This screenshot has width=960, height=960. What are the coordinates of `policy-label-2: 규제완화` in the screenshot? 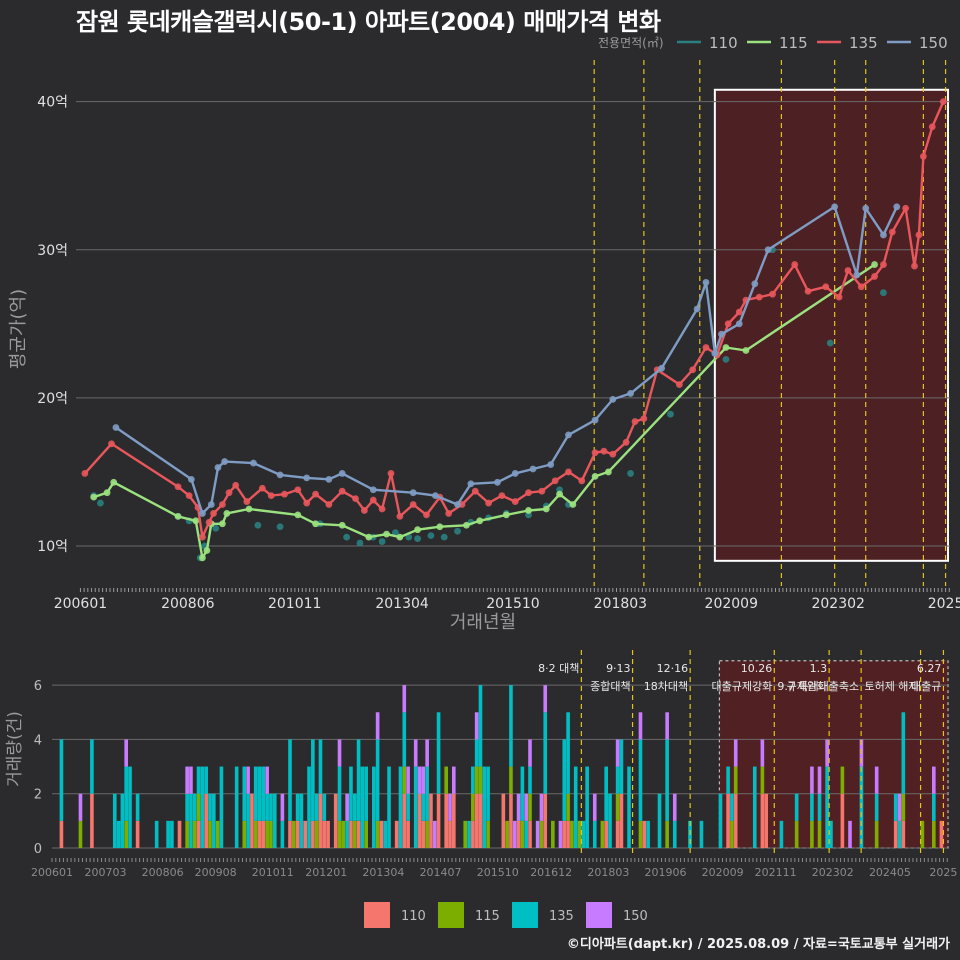 It's located at (807, 686).